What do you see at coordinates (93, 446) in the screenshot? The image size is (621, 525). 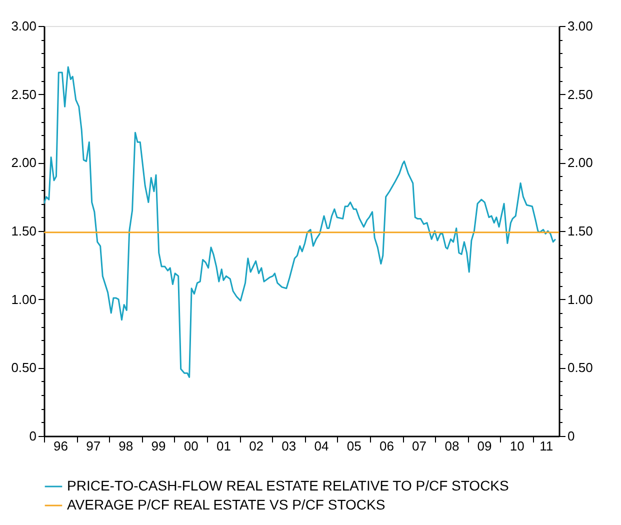 I see `x-tick-label: 97` at bounding box center [93, 446].